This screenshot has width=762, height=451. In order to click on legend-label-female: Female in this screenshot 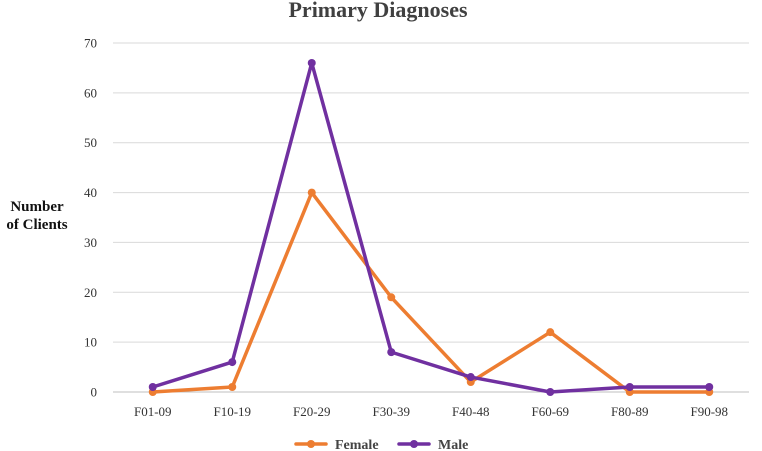, I will do `click(357, 444)`.